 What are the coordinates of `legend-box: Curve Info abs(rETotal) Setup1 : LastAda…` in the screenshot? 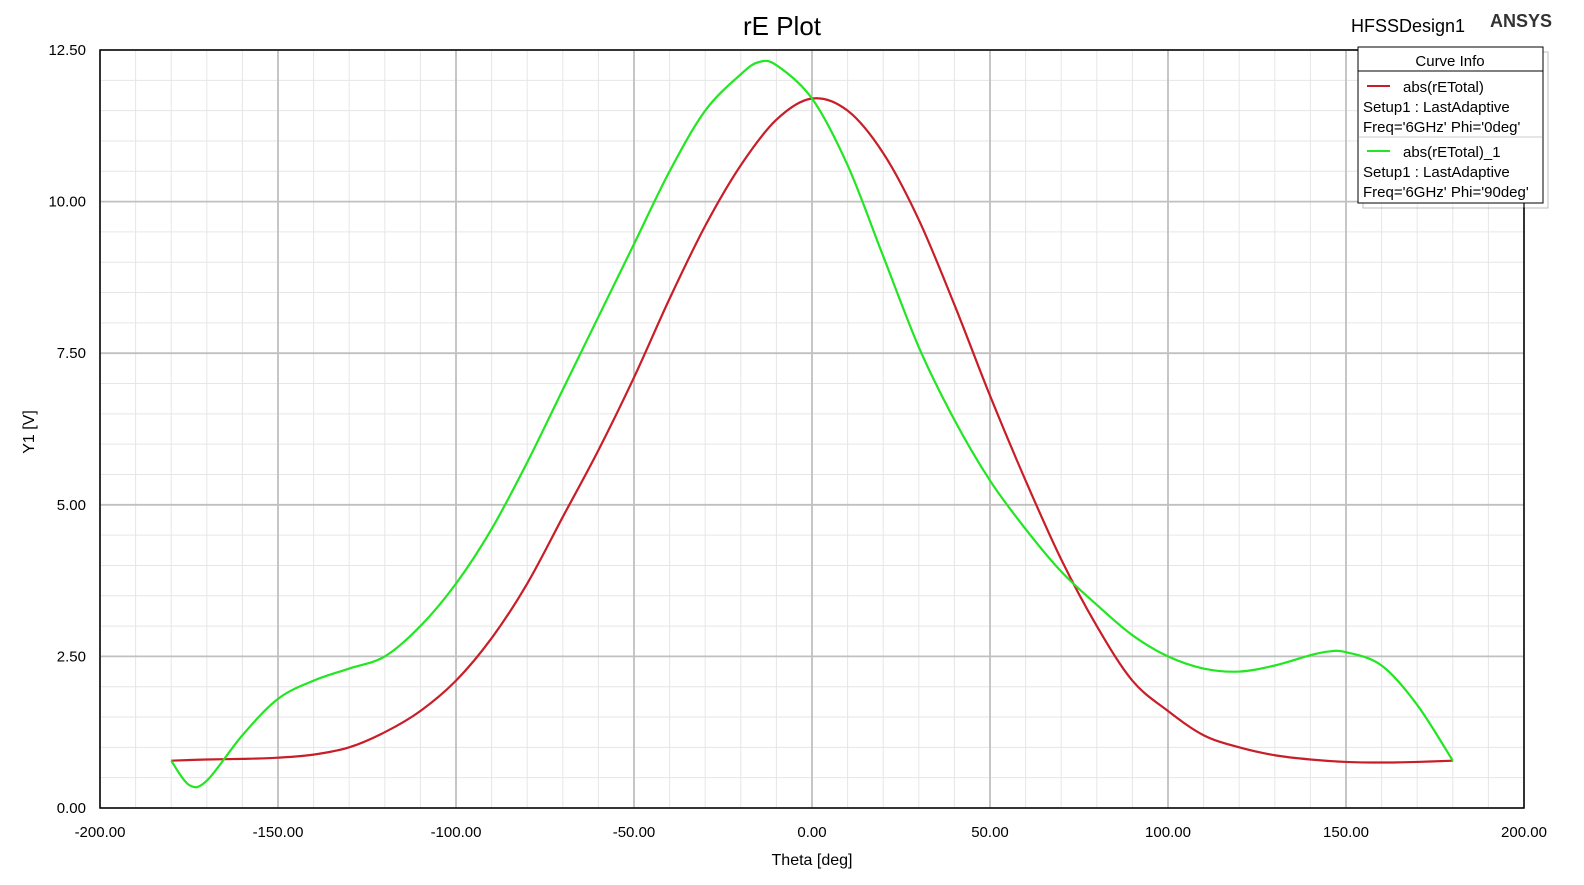 It's located at (1453, 127).